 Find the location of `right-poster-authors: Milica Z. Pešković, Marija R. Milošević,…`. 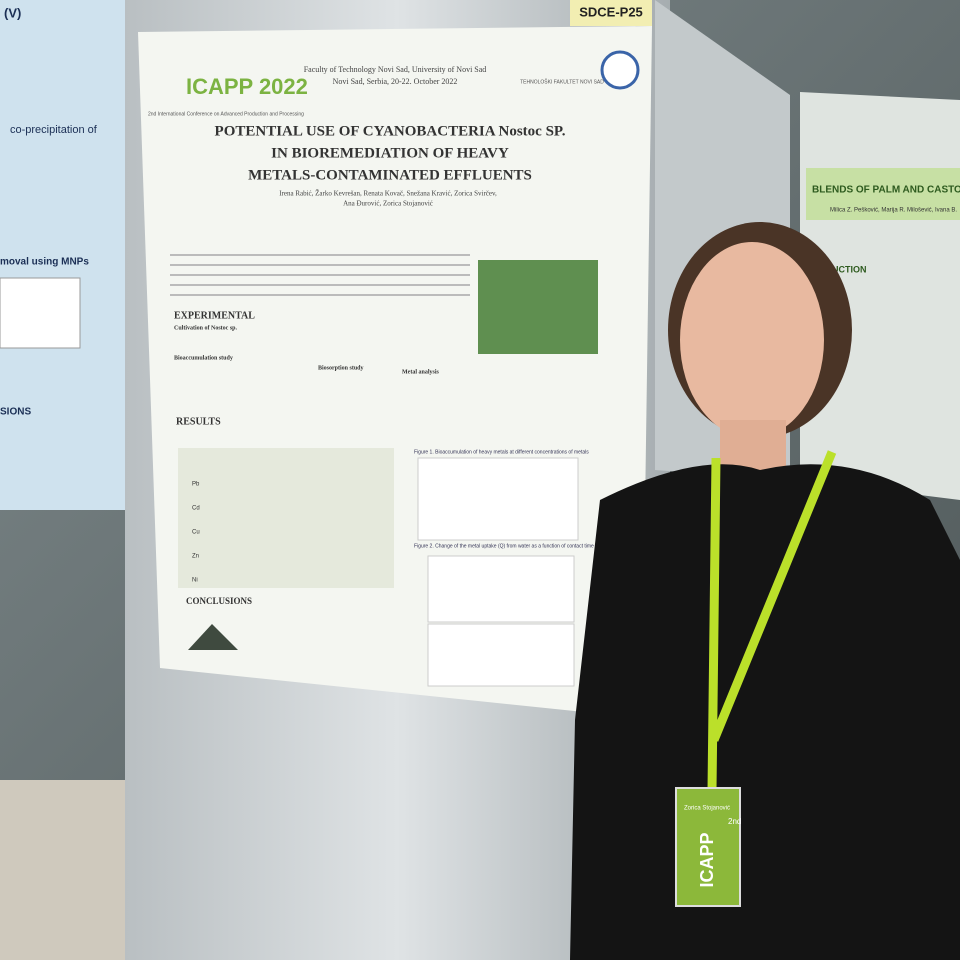

right-poster-authors: Milica Z. Pešković, Marija R. Milošević,… is located at coordinates (893, 211).